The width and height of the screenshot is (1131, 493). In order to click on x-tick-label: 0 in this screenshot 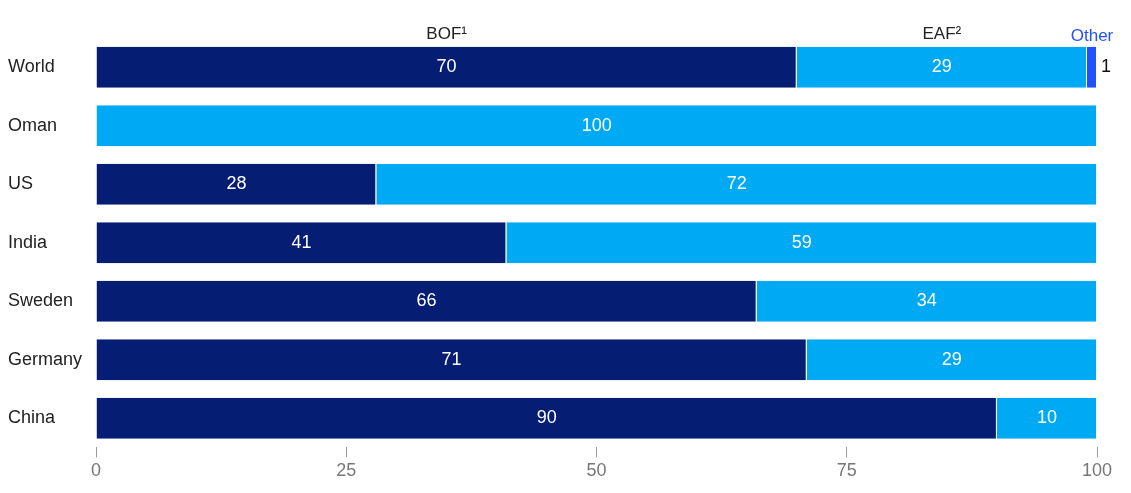, I will do `click(96, 470)`.